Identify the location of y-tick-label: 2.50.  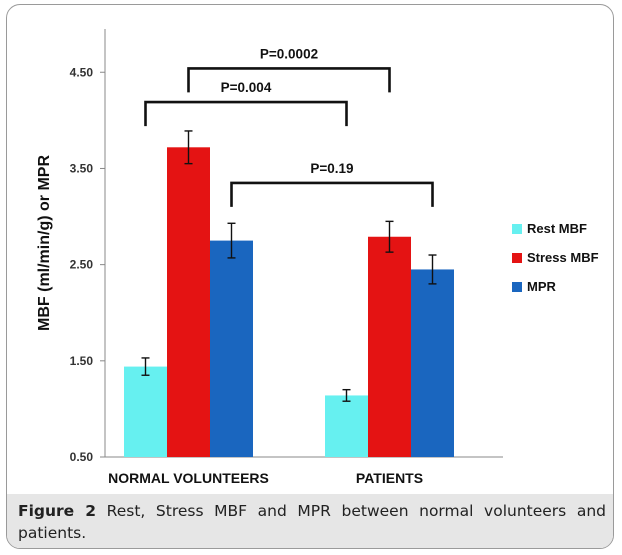
(82, 265).